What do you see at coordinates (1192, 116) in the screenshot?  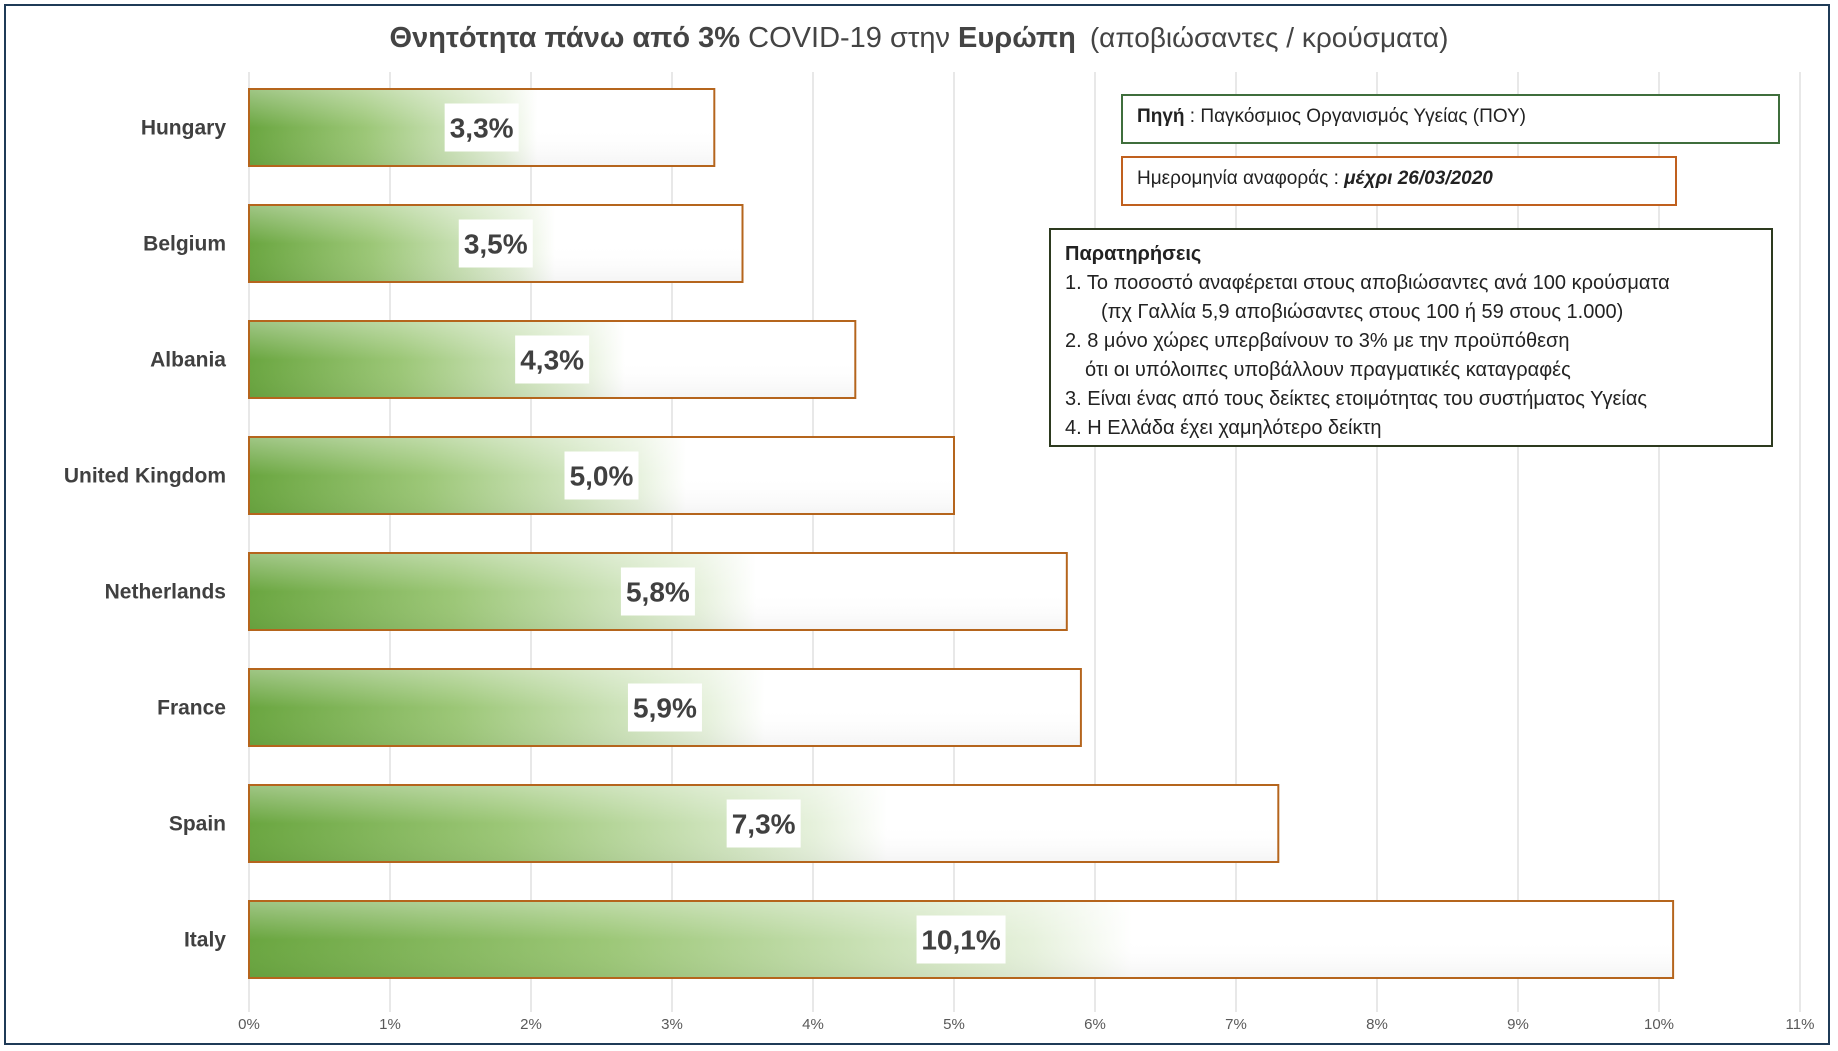 I see `source-sep: :` at bounding box center [1192, 116].